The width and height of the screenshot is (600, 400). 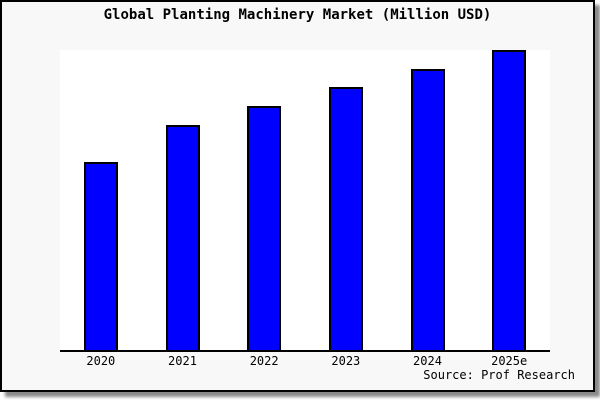 I want to click on bar-2025e, so click(x=509, y=200).